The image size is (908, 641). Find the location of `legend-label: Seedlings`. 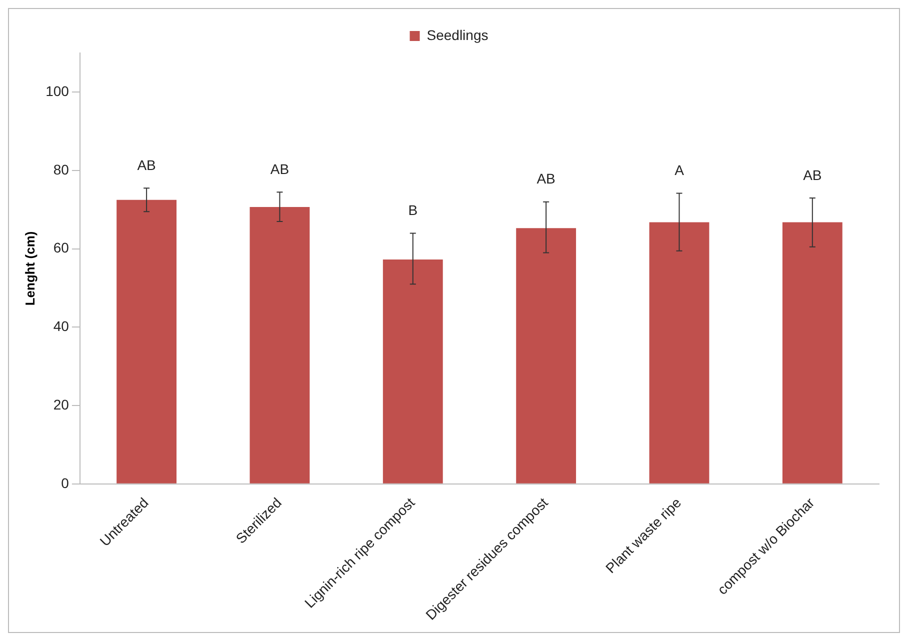

legend-label: Seedlings is located at coordinates (457, 34).